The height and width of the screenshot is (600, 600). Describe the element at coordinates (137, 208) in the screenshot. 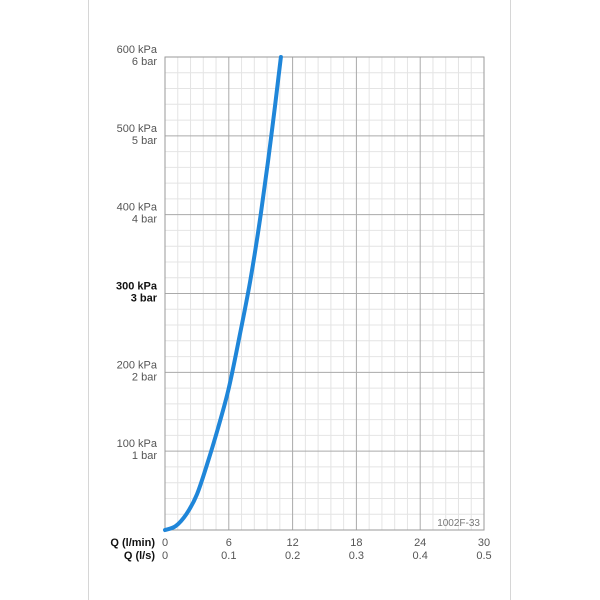

I see `y-tick-label-kpa: 400 kPa` at that location.